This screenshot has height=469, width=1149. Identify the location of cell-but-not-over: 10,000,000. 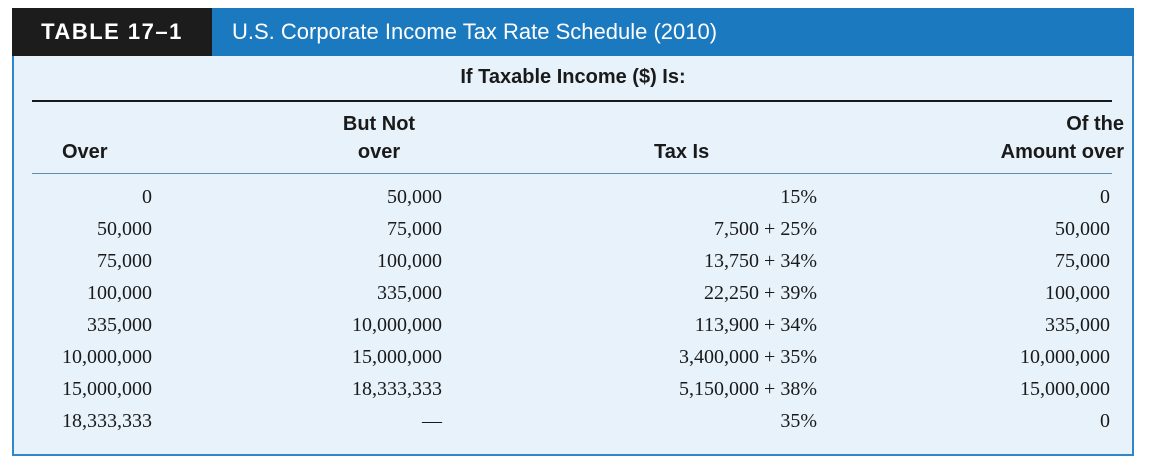
(397, 325).